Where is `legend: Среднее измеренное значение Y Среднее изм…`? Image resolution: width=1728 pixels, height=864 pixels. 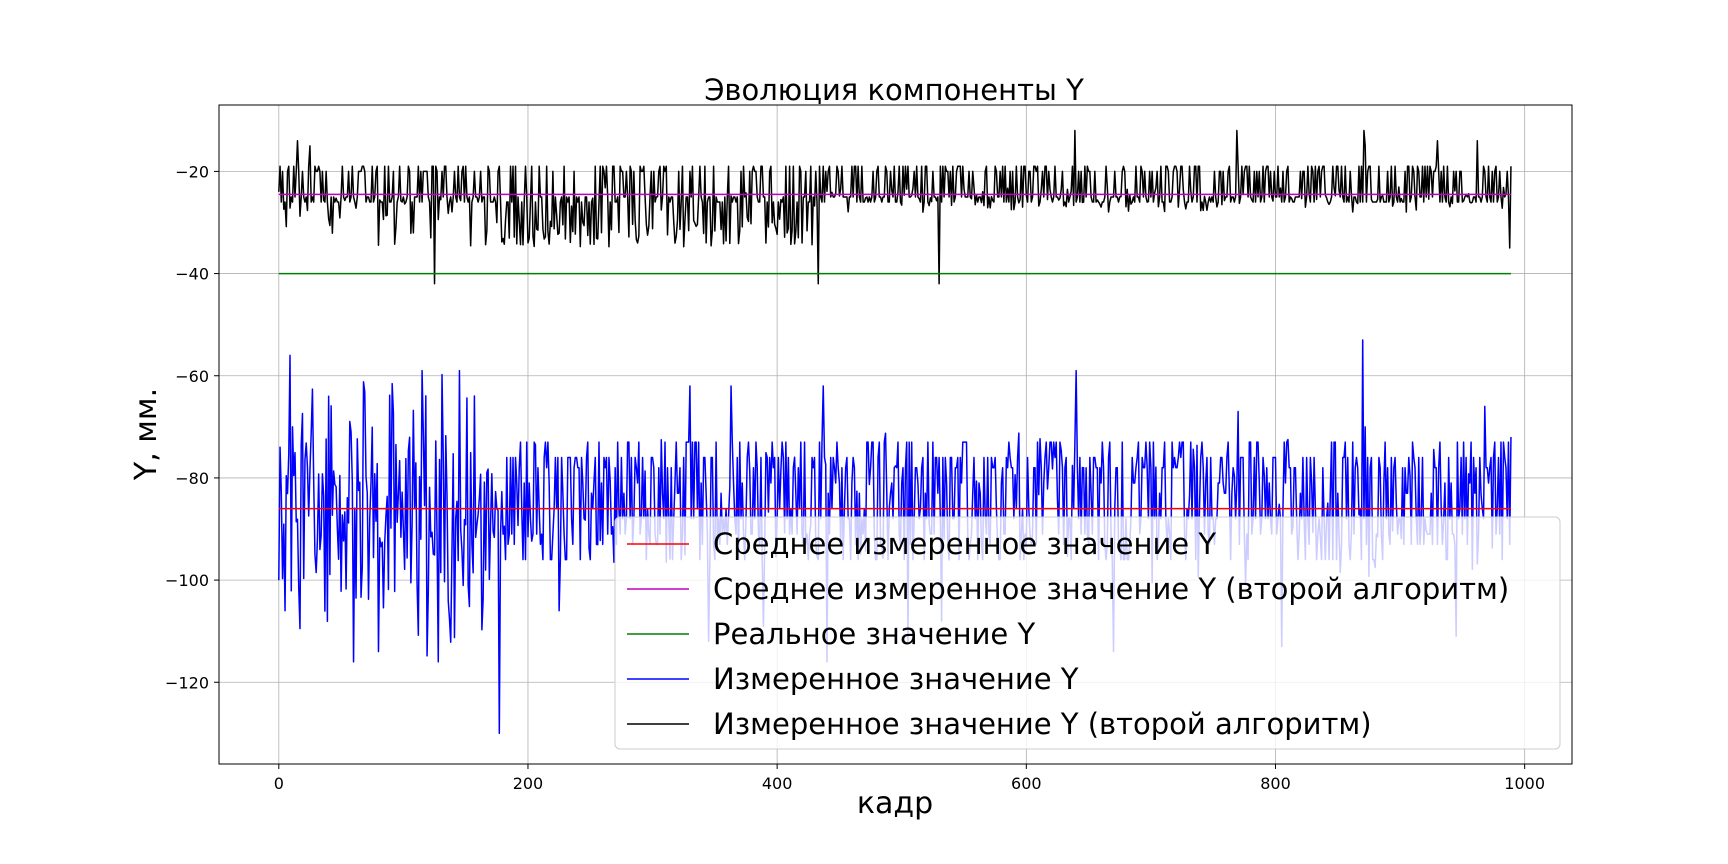
legend: Среднее измеренное значение Y Среднее изм… is located at coordinates (1087, 633).